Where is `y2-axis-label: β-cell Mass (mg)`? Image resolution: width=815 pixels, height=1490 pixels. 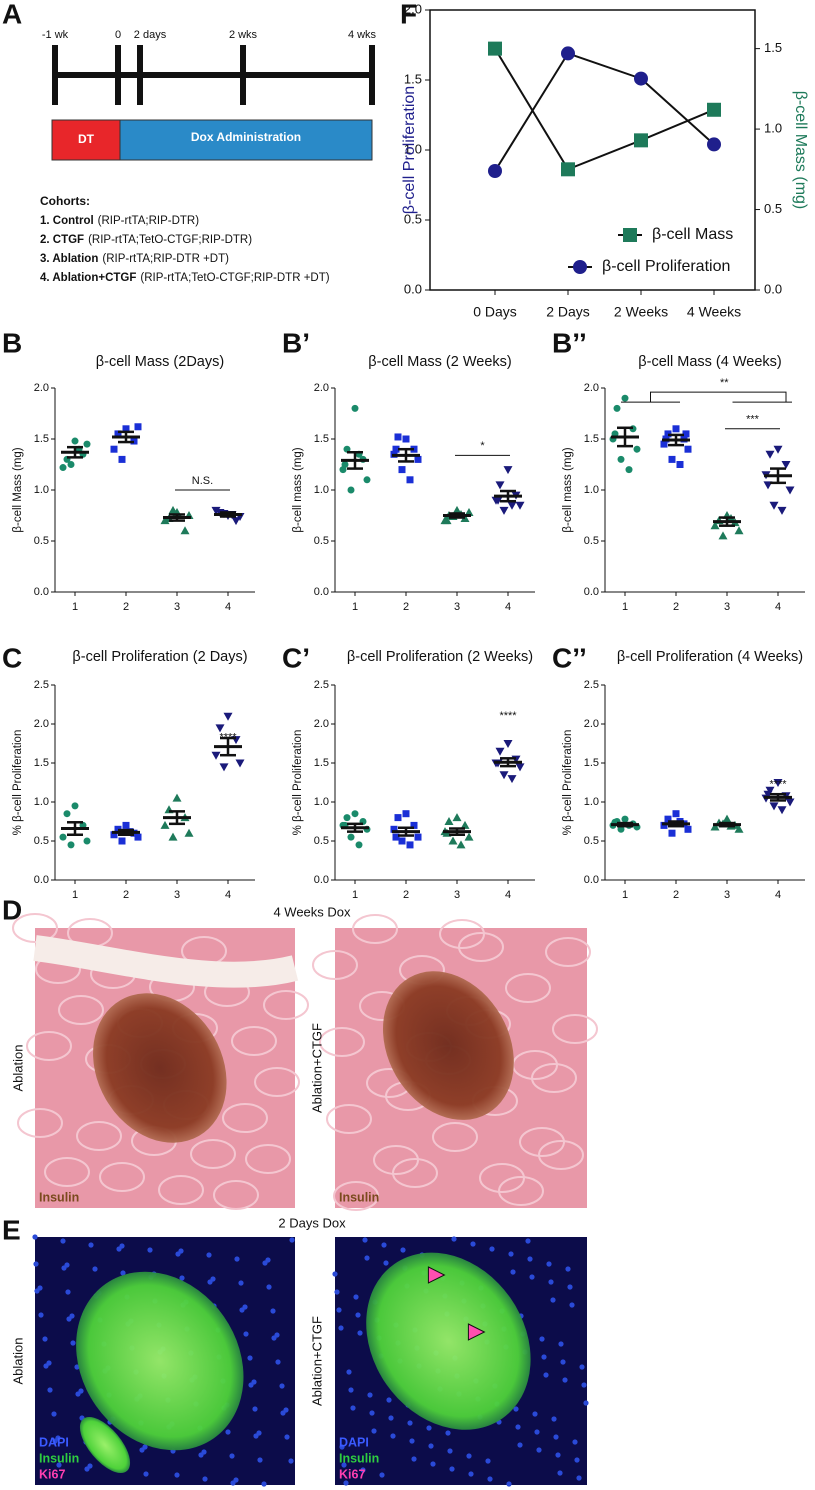
y2-axis-label: β-cell Mass (mg) is located at coordinates (800, 150).